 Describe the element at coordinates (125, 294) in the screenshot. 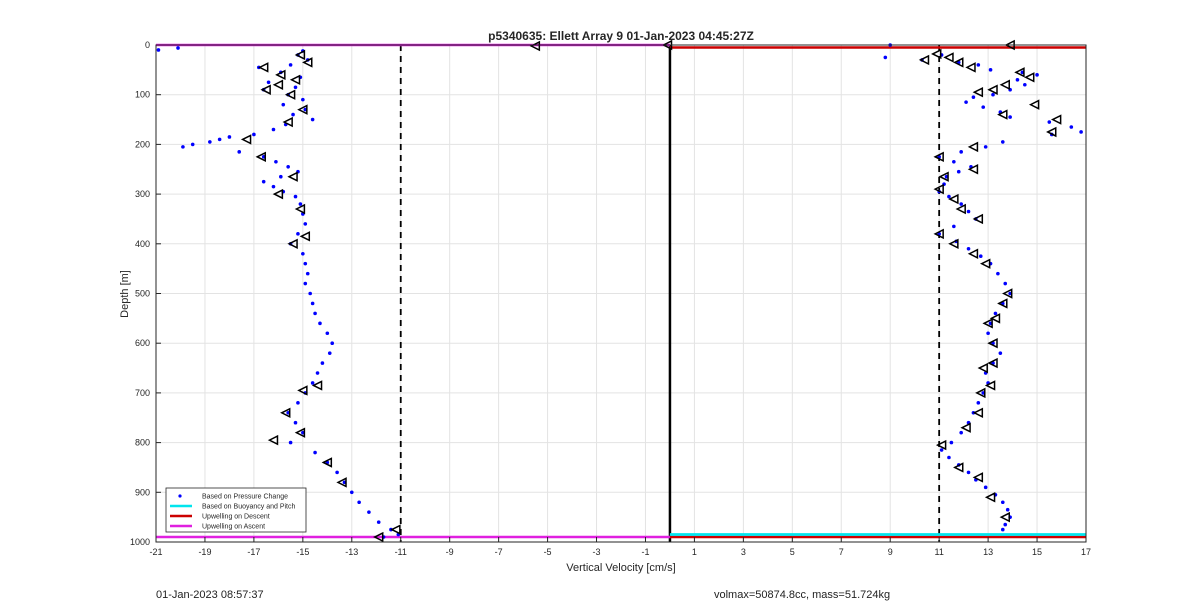

I see `y-axis-label: Depth [m]` at that location.